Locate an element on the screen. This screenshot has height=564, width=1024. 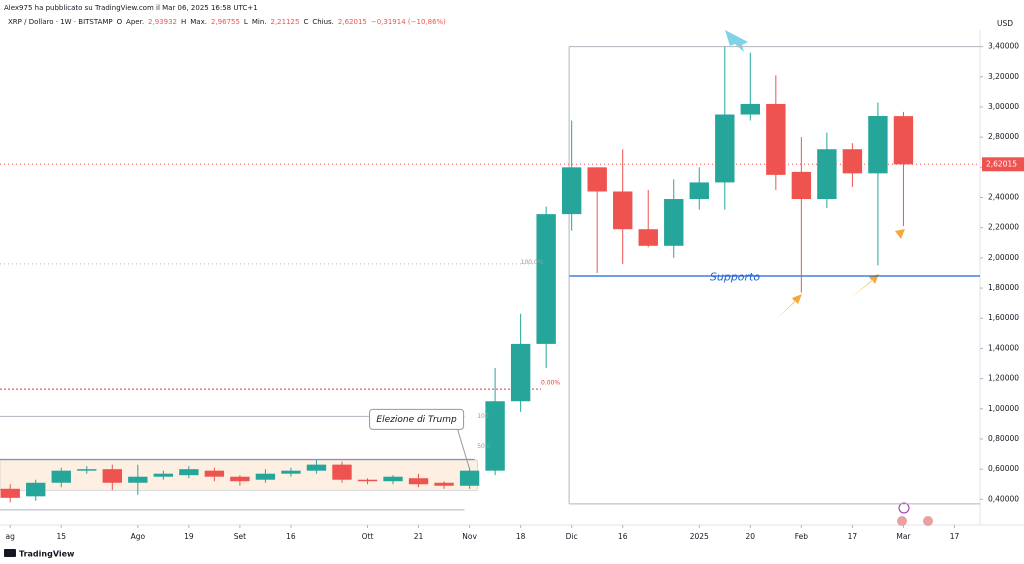
last-price-tag is located at coordinates (1003, 164).